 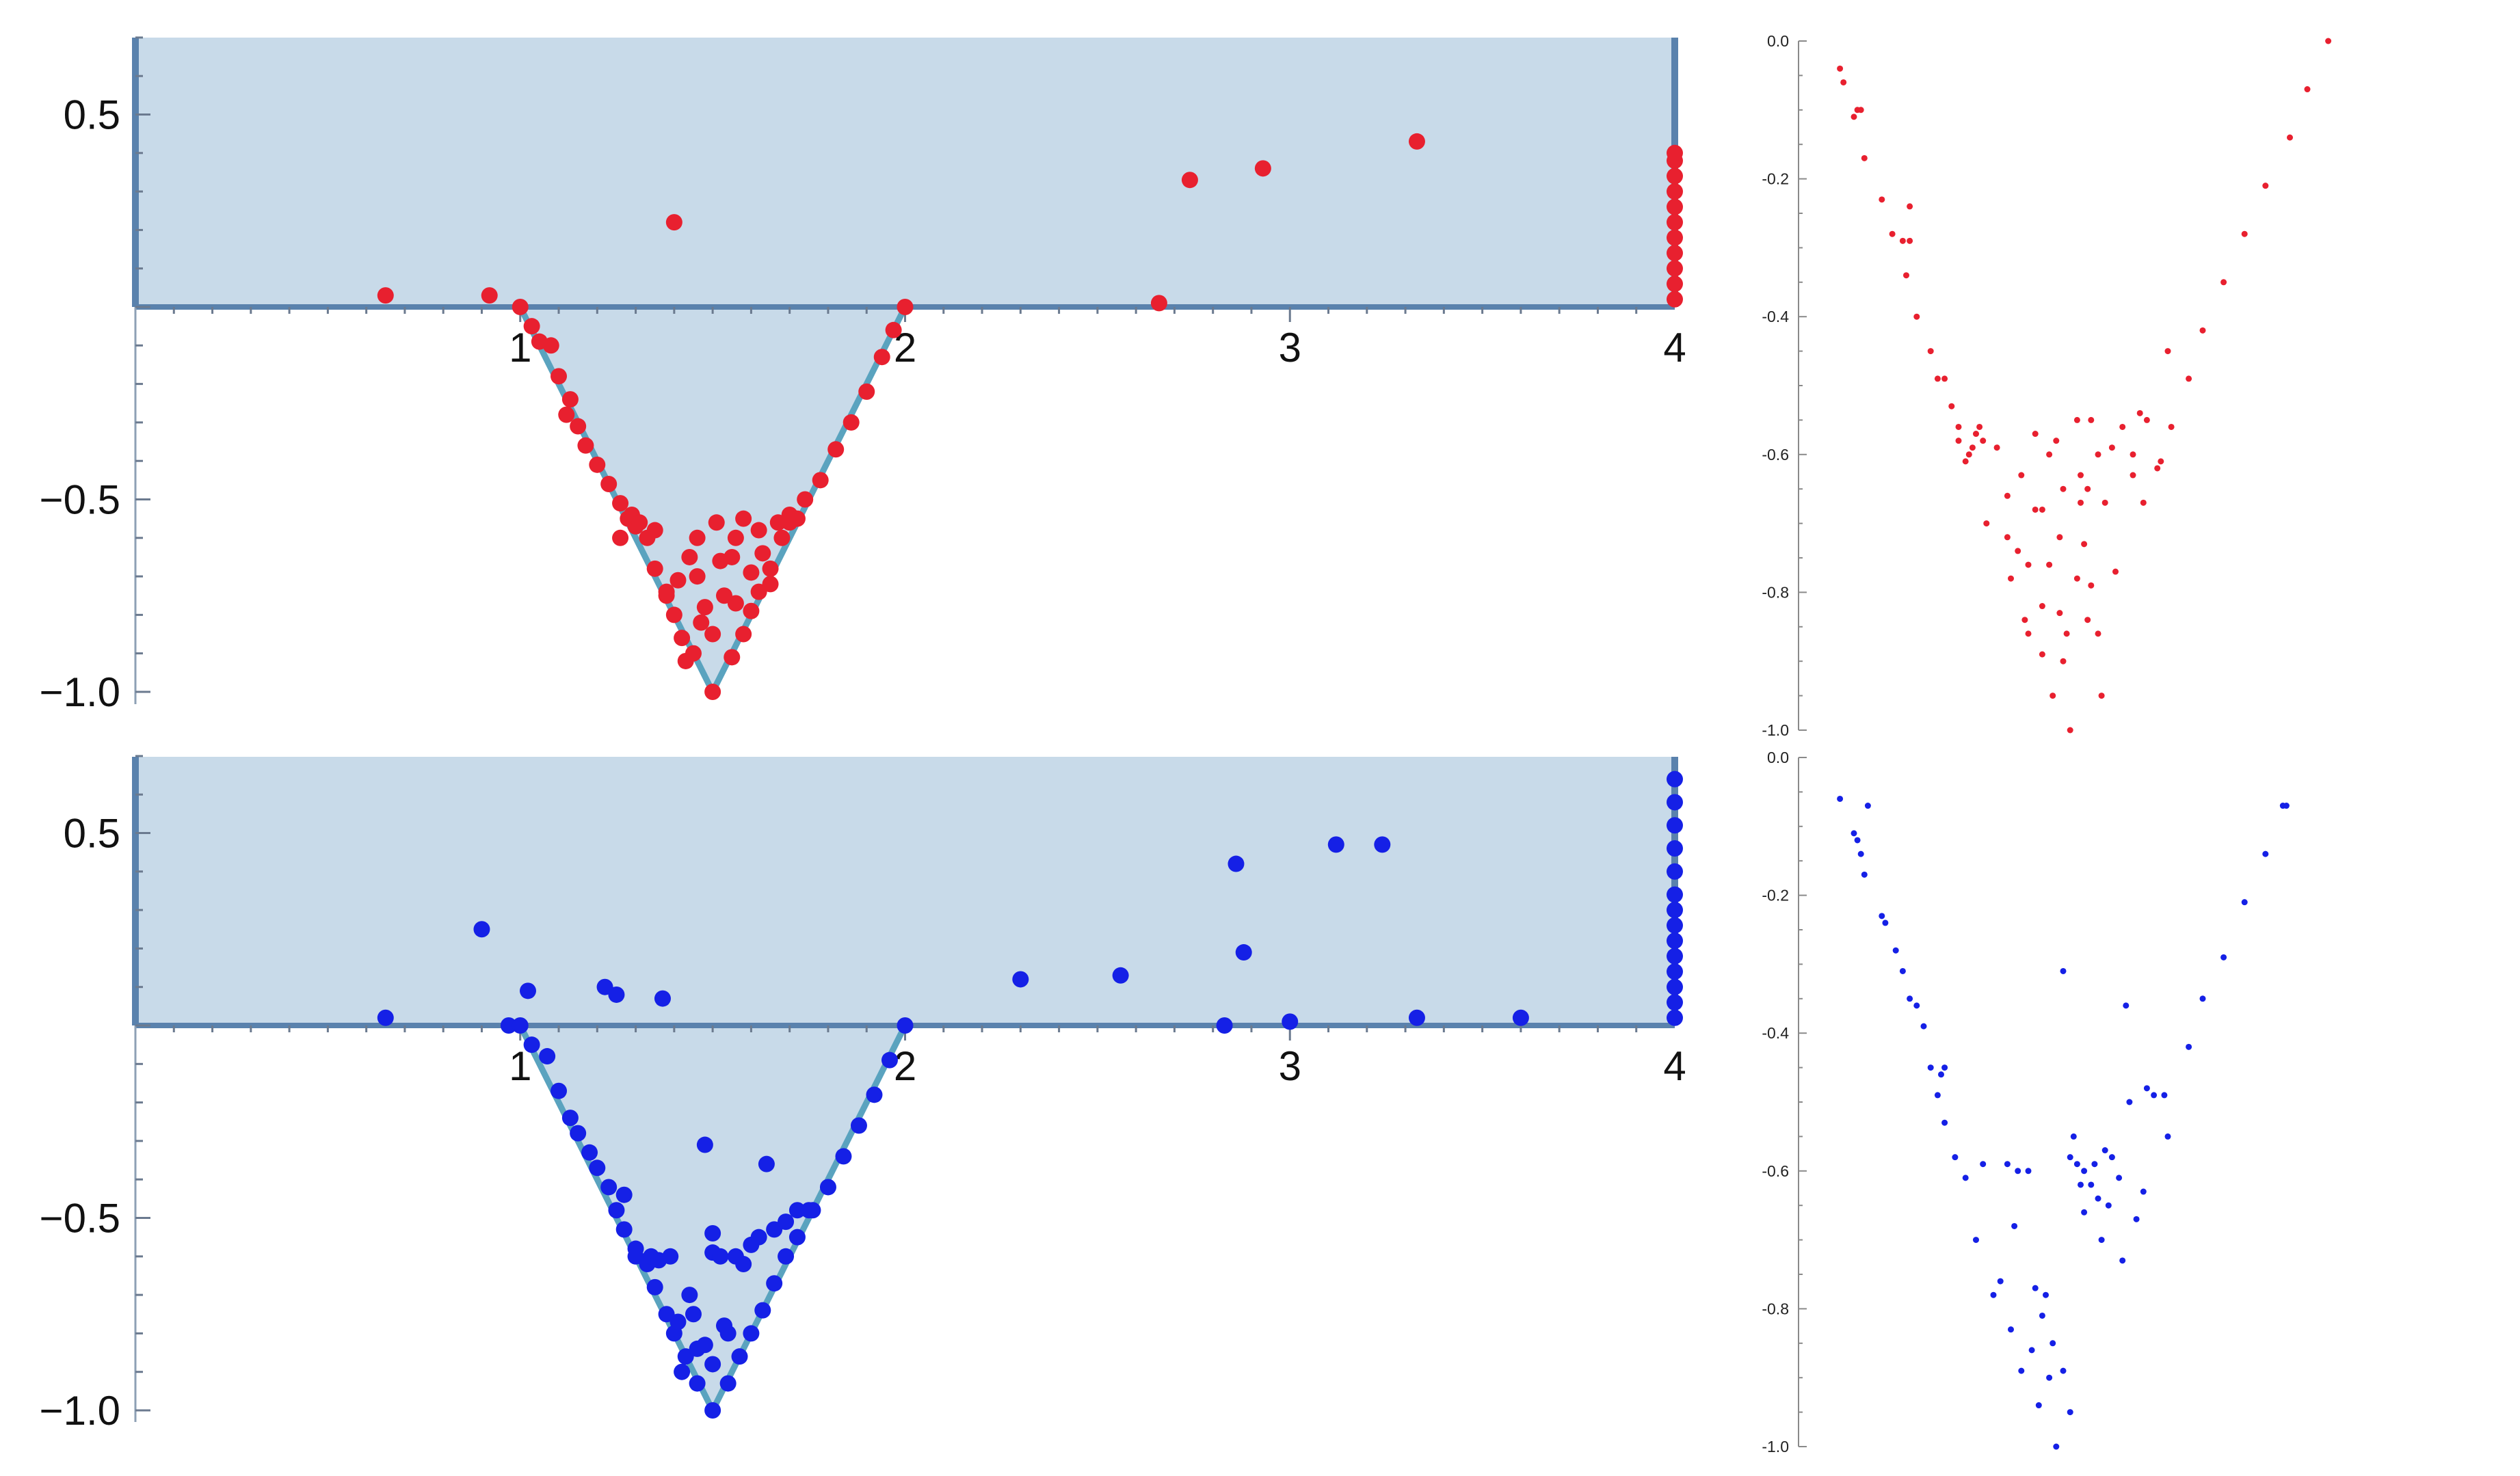 I want to click on y-tick-label: −0.5, so click(x=80, y=1219).